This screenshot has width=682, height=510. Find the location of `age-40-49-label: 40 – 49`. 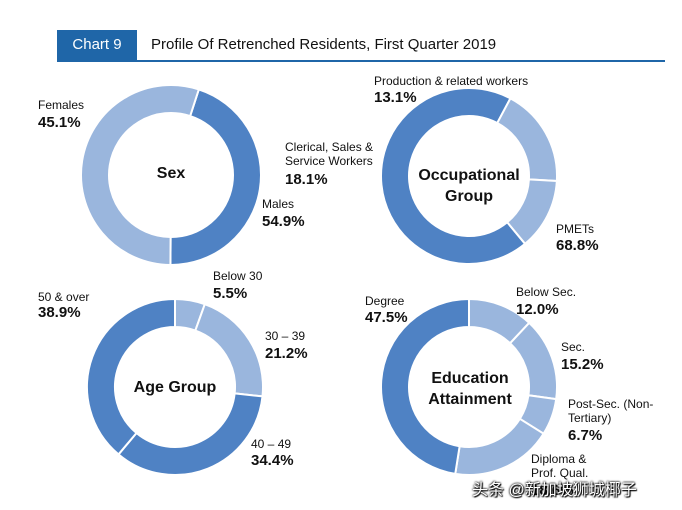

age-40-49-label: 40 – 49 is located at coordinates (271, 444).